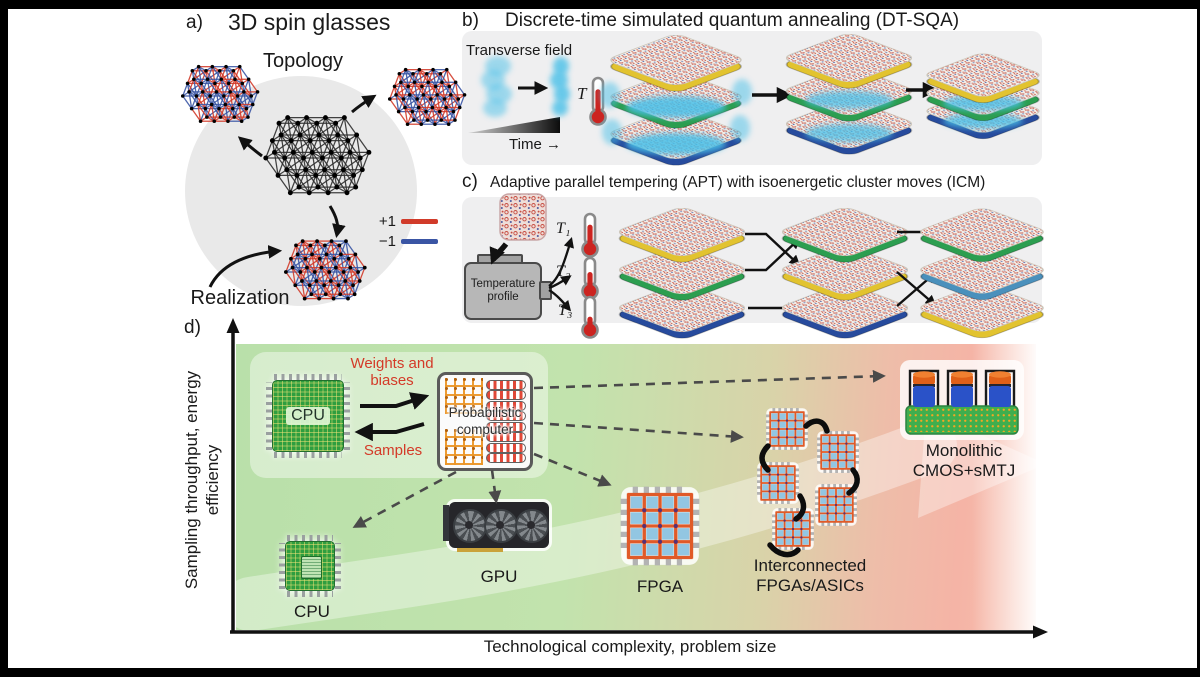 The width and height of the screenshot is (1200, 677). Describe the element at coordinates (194, 22) in the screenshot. I see `panel-a-label: a)` at that location.